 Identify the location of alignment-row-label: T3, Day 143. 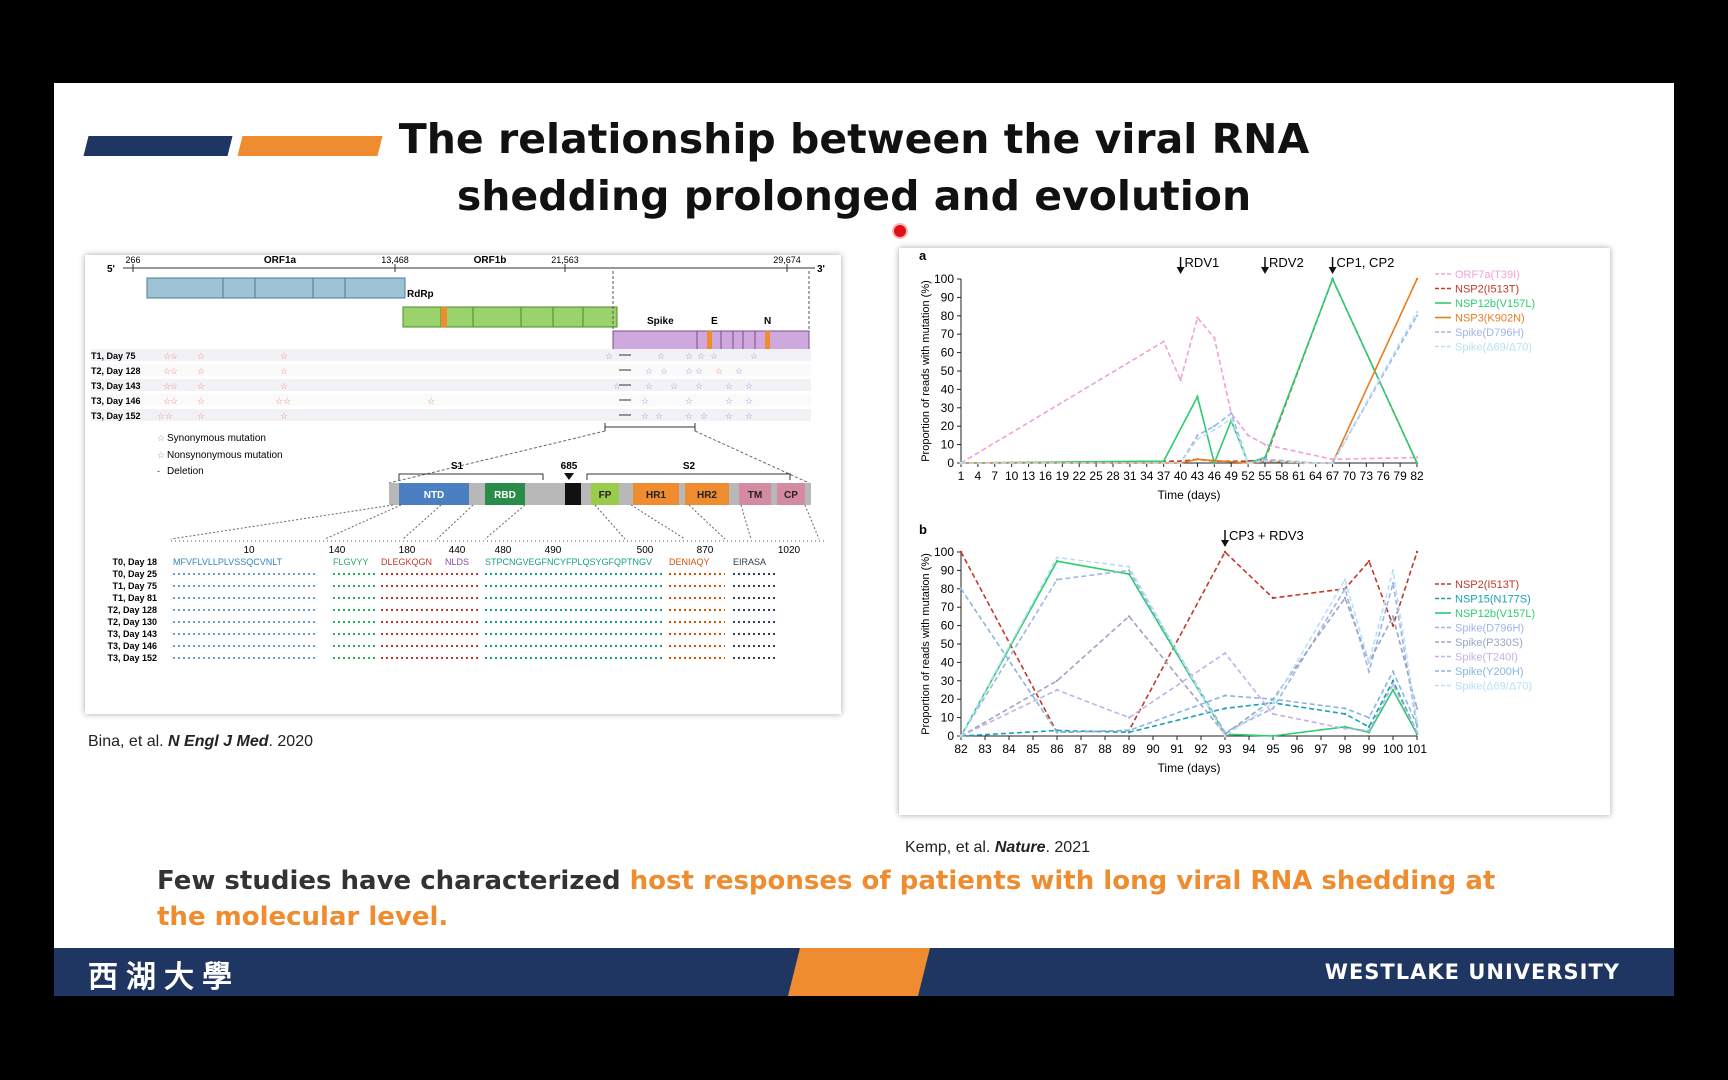
(132, 634).